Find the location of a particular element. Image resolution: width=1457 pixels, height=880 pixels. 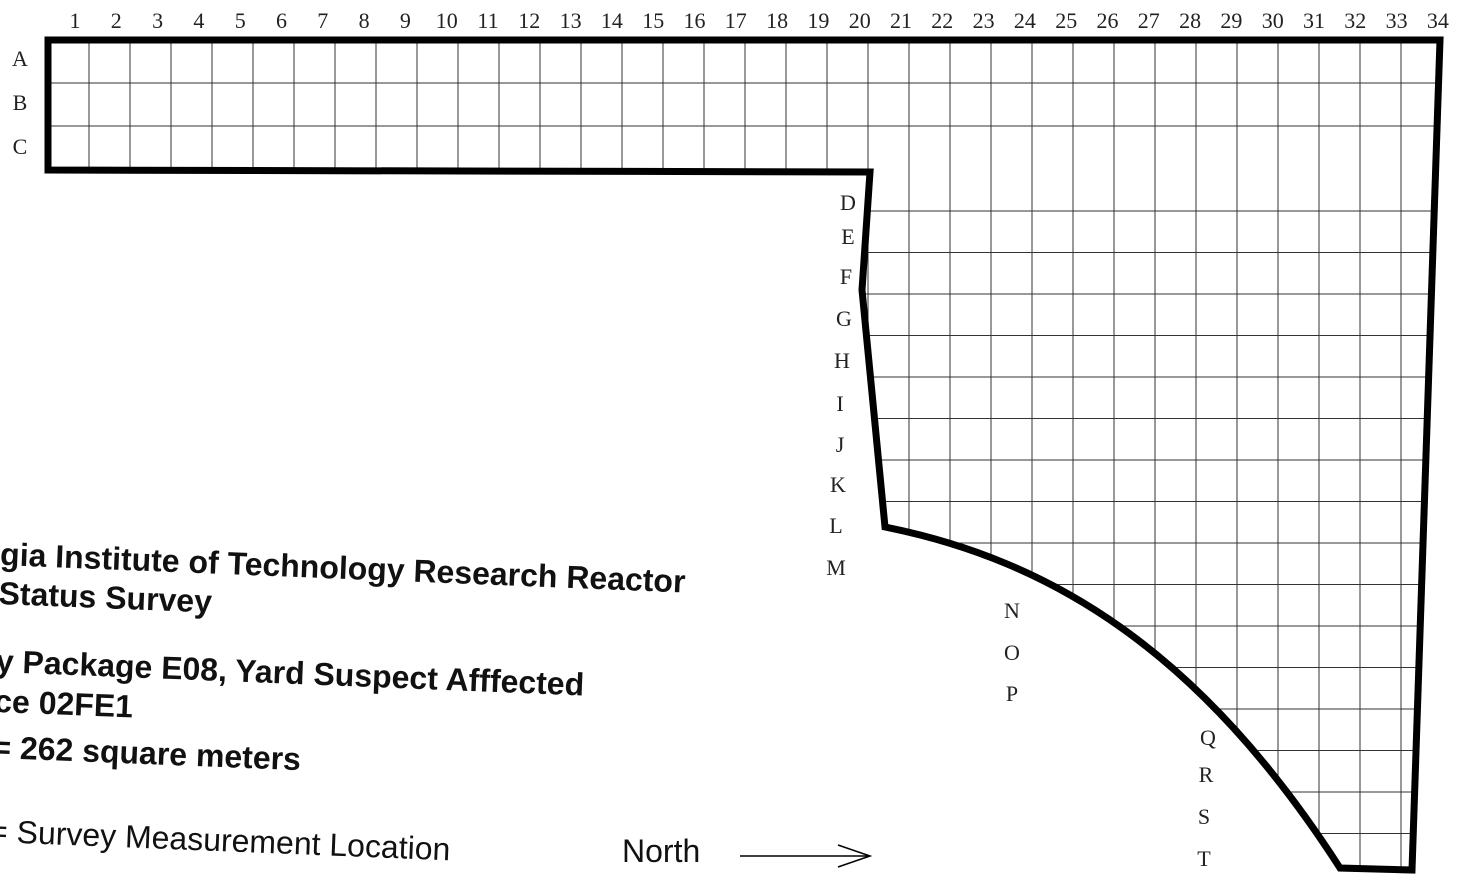

column-label: 26 is located at coordinates (1108, 20).